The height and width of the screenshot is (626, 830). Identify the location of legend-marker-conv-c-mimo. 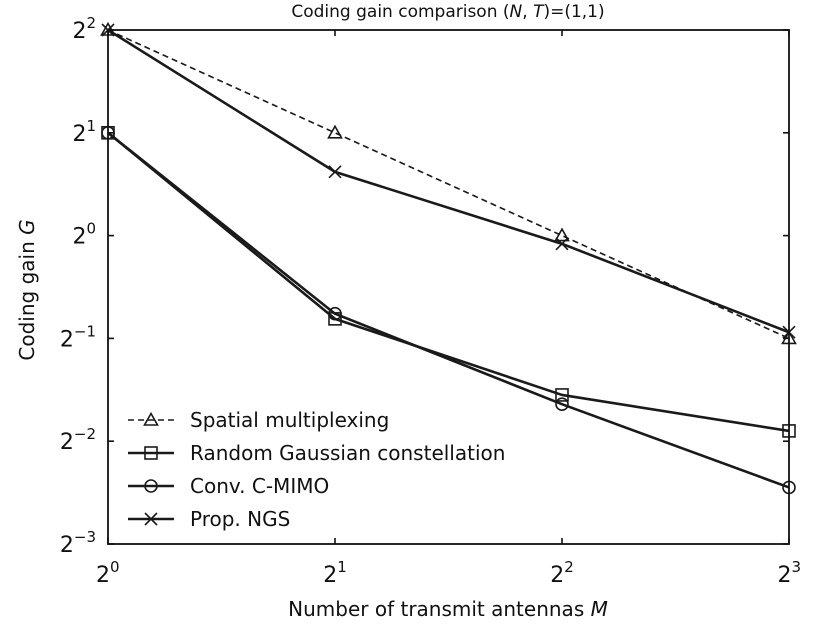
(151, 486).